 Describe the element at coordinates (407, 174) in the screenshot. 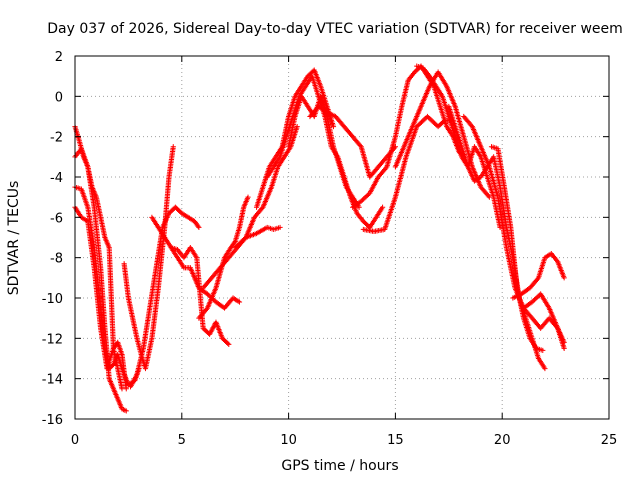

I see `series-sat-q` at that location.